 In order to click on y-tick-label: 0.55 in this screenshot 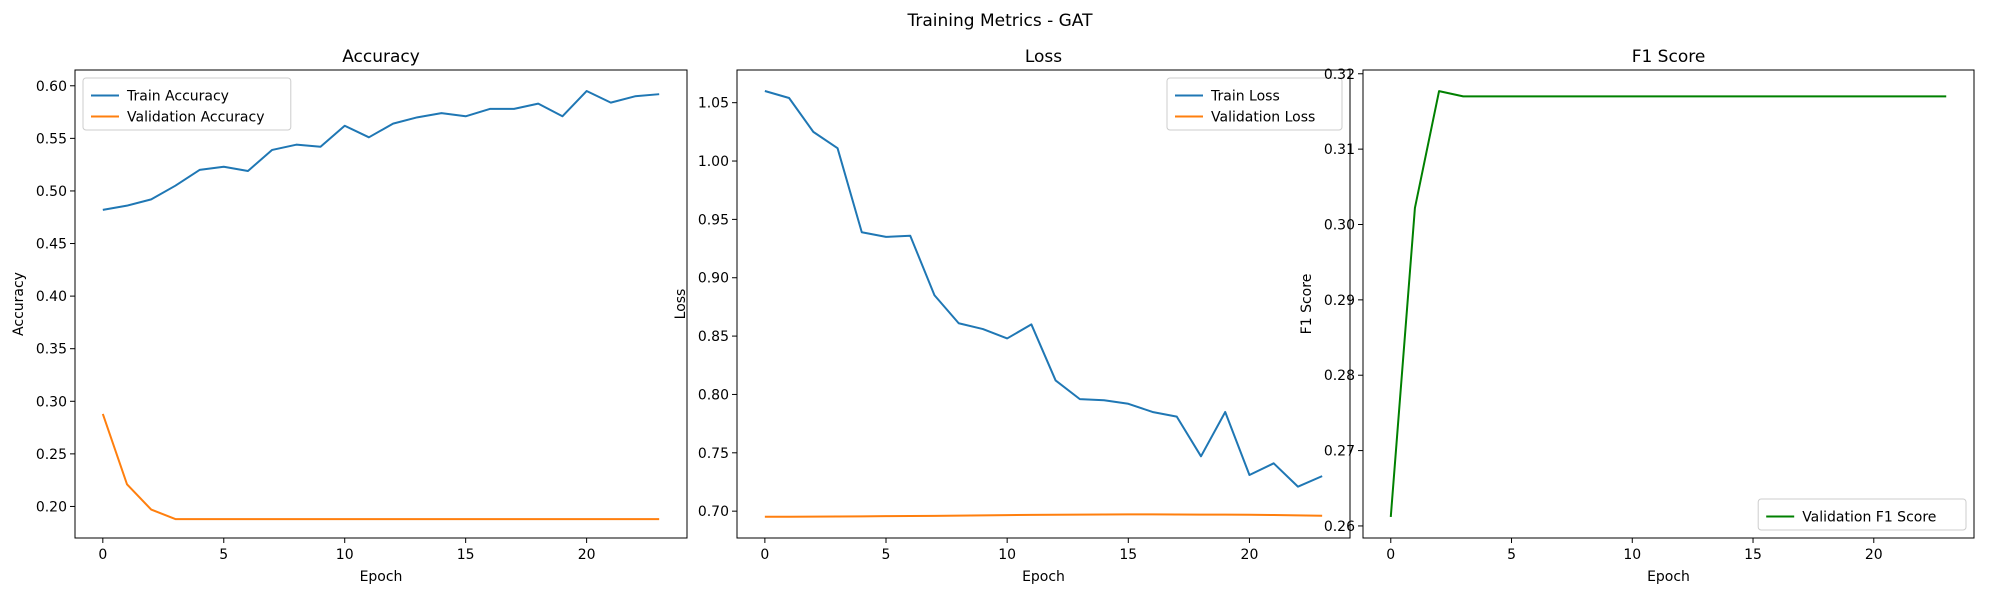, I will do `click(51, 139)`.